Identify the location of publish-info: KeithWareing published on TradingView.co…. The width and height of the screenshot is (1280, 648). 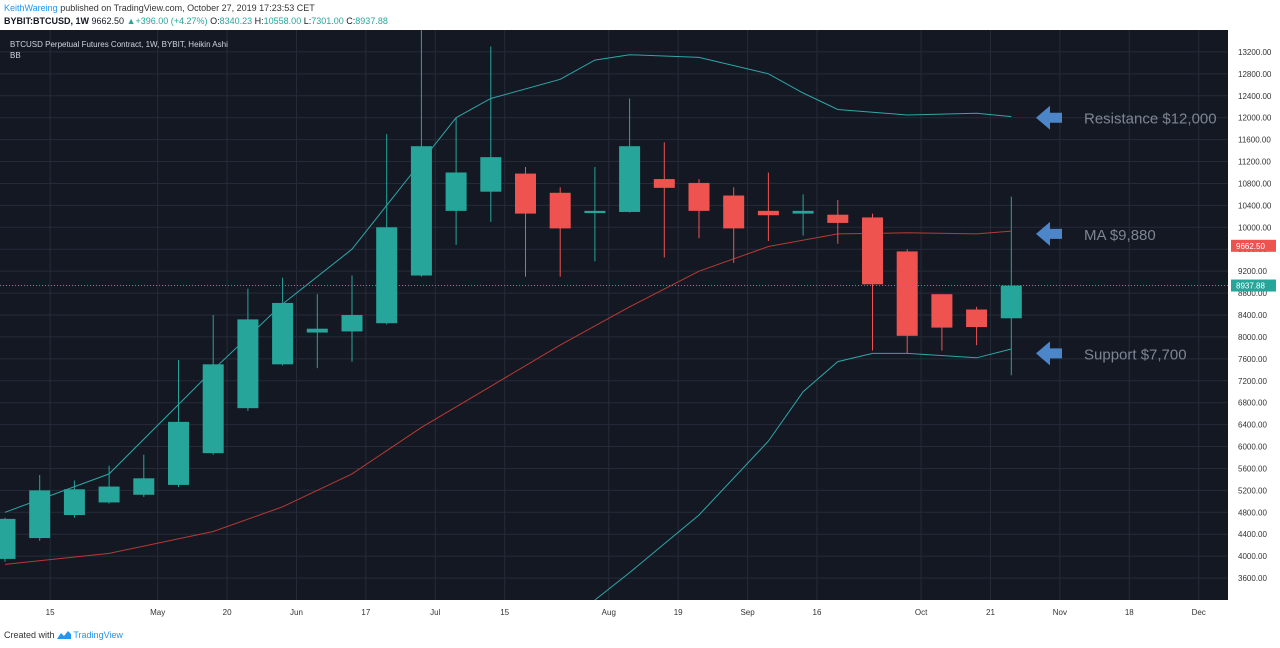
(159, 8).